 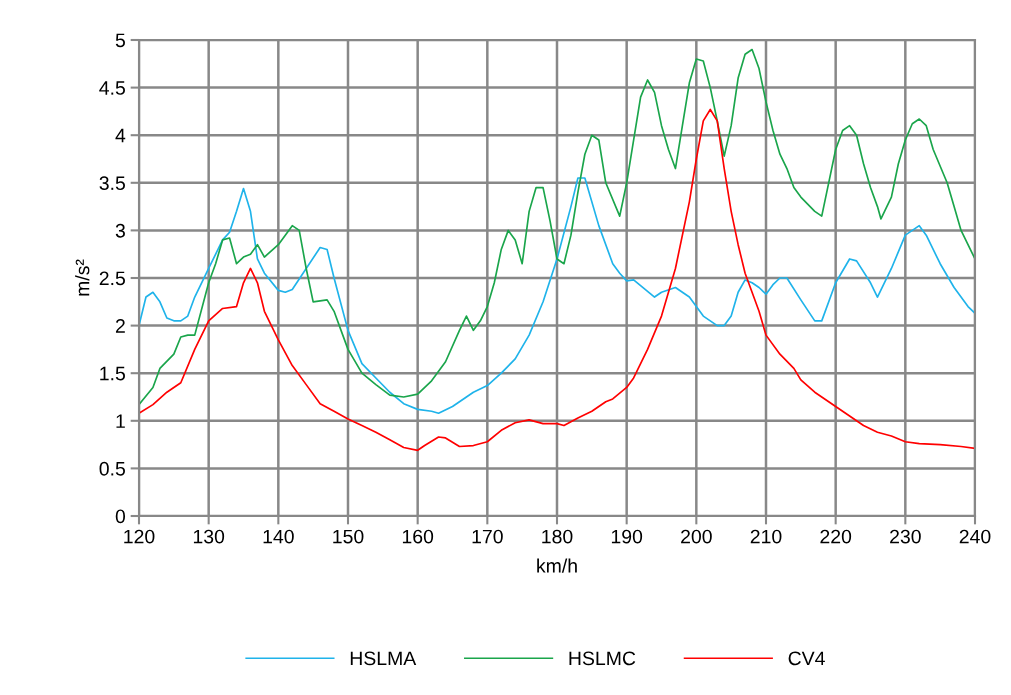 I want to click on y-axis-title: m/s², so click(x=82, y=277).